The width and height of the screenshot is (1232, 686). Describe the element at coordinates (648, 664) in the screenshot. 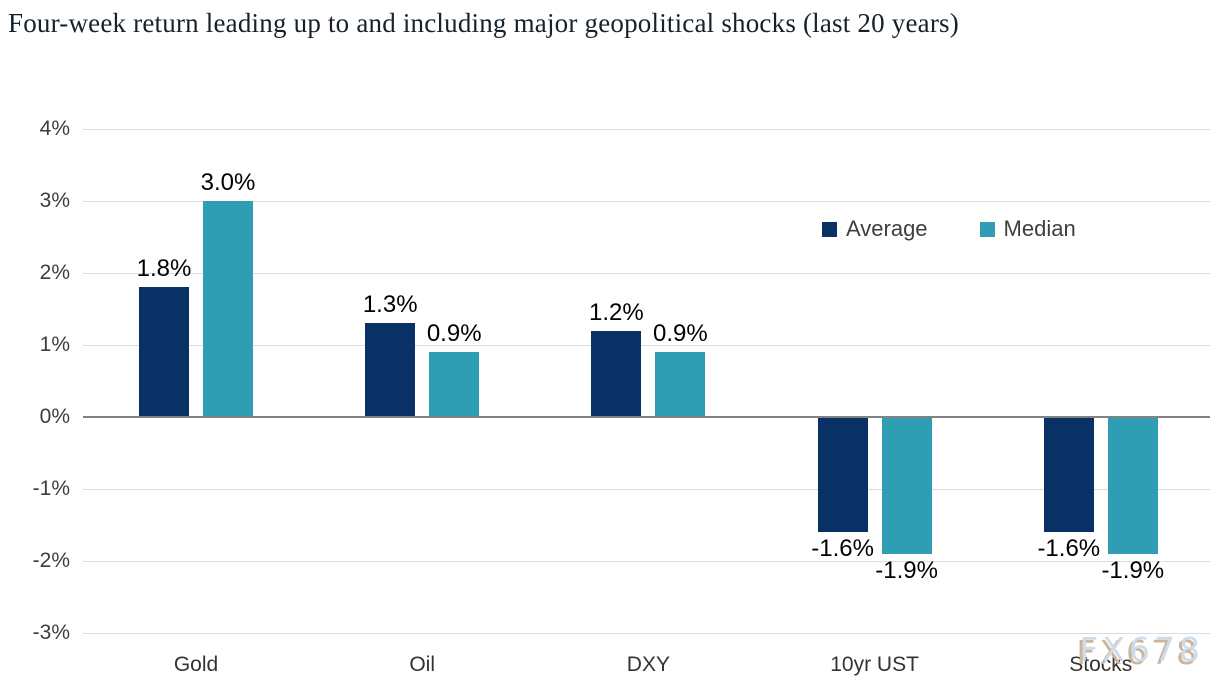

I see `x-axis-label-dxy: DXY` at that location.